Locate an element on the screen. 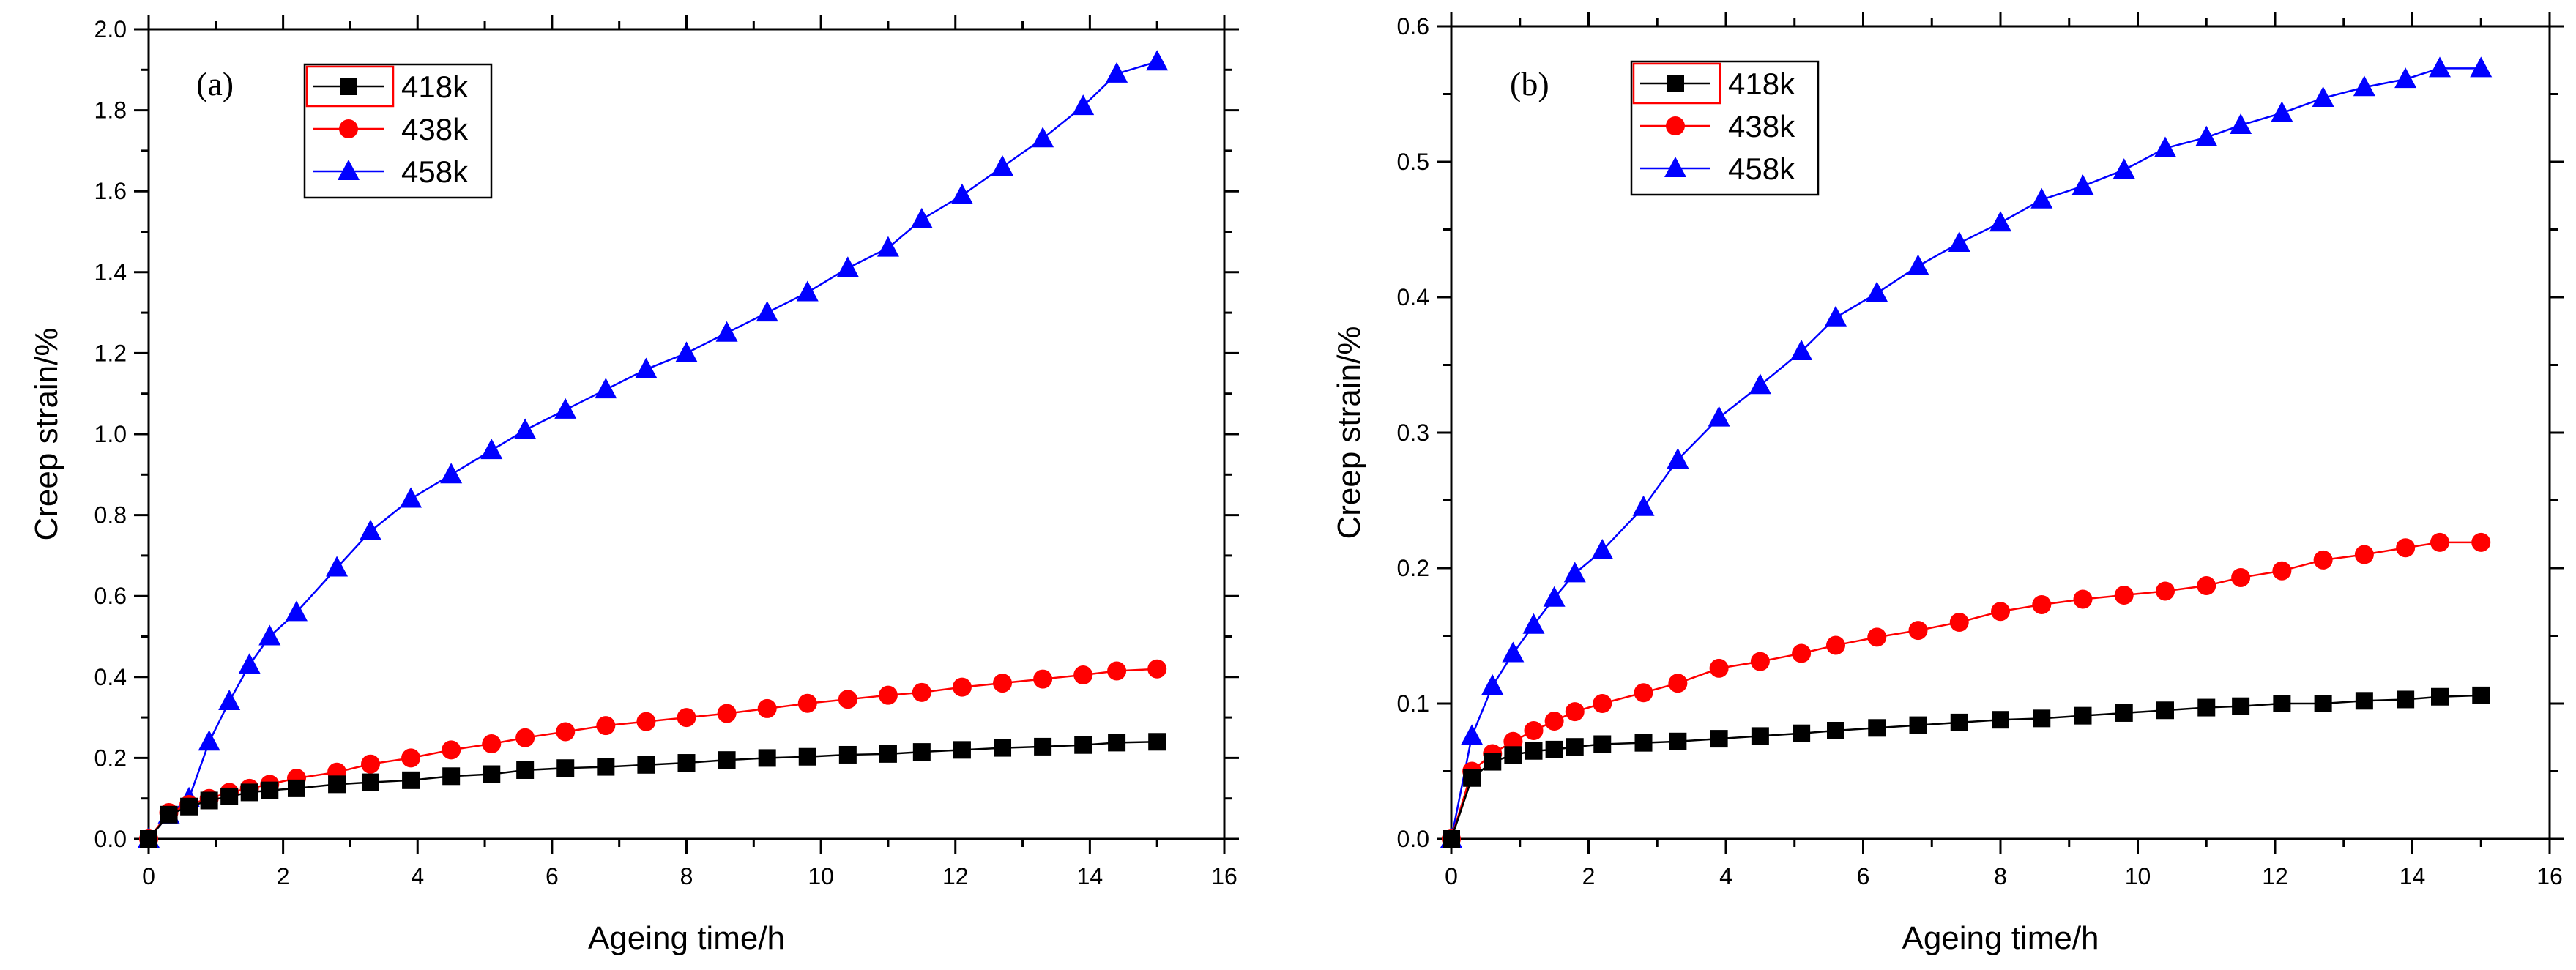 The image size is (2576, 970). x-tick-label: 10 is located at coordinates (2138, 876).